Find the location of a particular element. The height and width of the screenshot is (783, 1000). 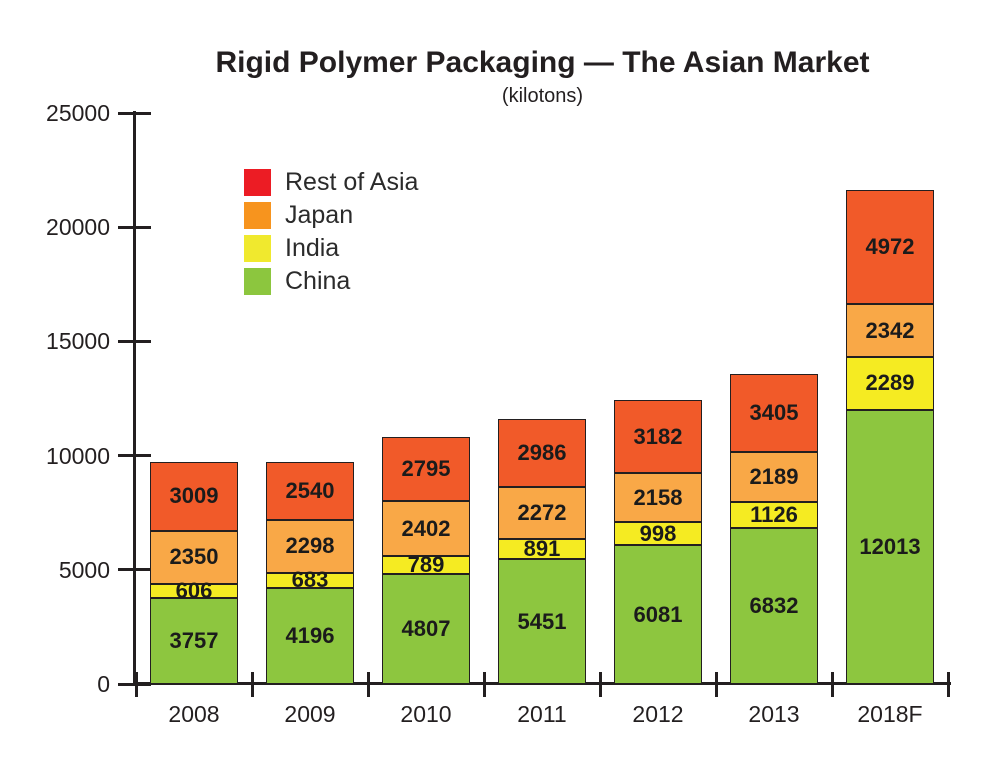

legend-label: Japan is located at coordinates (319, 215).